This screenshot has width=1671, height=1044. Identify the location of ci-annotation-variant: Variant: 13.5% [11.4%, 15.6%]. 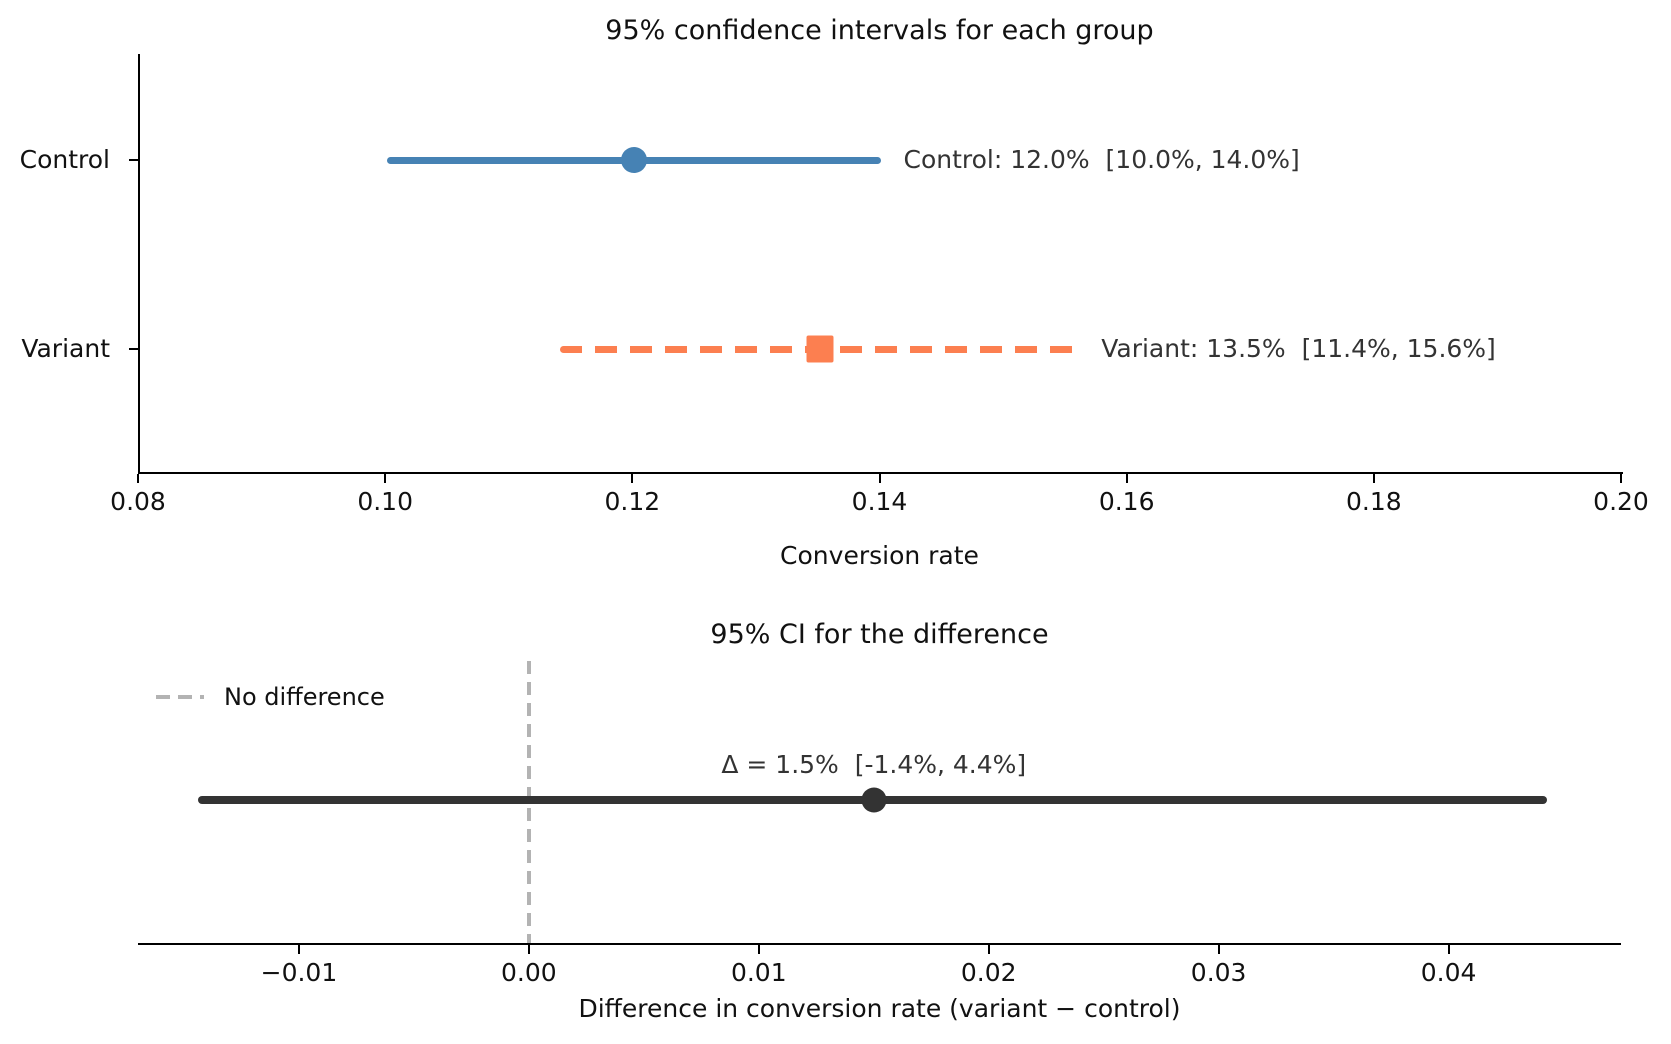
(1298, 349).